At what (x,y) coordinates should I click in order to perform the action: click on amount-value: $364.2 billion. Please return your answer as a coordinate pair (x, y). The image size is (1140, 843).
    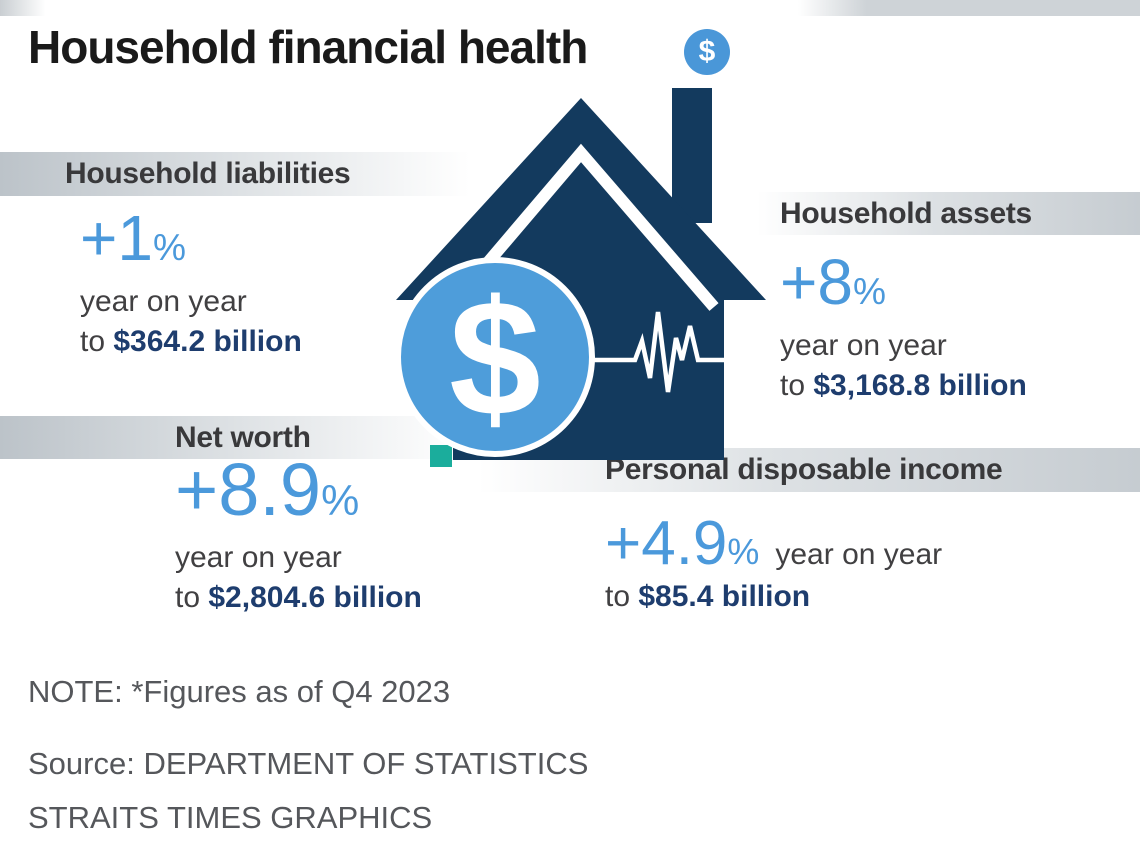
    Looking at the image, I should click on (207, 341).